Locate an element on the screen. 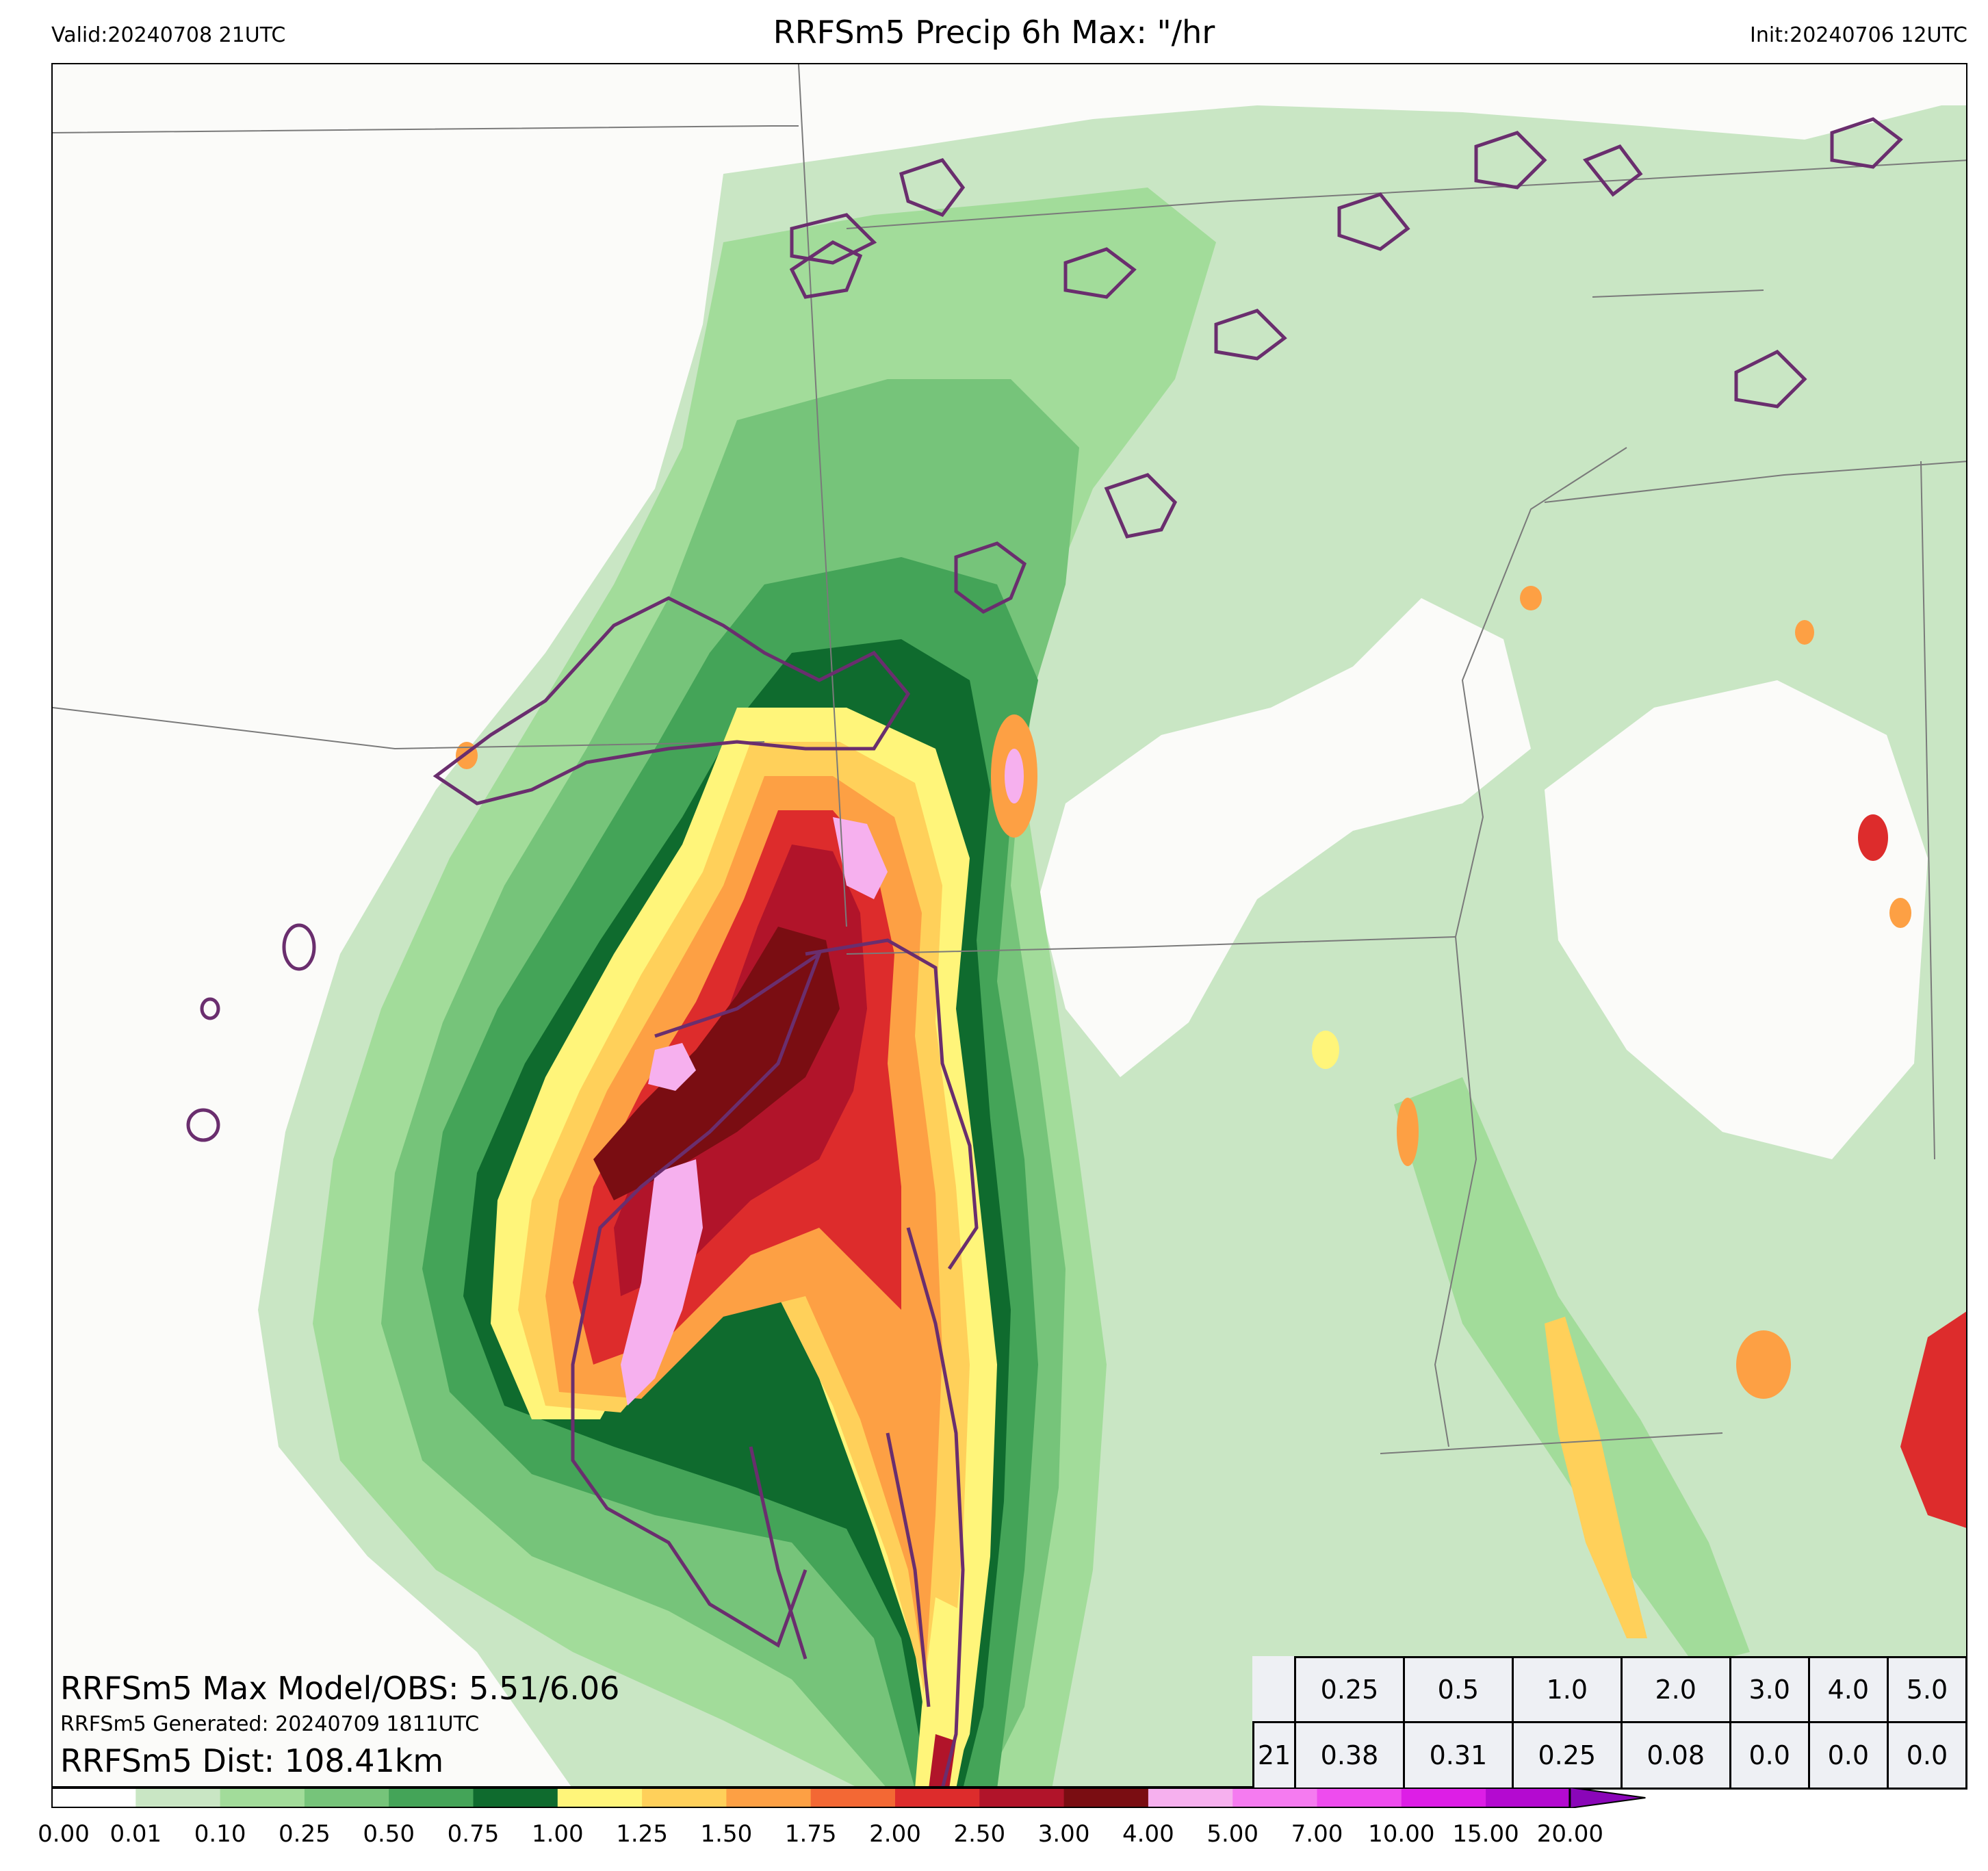 Image resolution: width=1988 pixels, height=1871 pixels. storm-line-east is located at coordinates (1596, 1477).